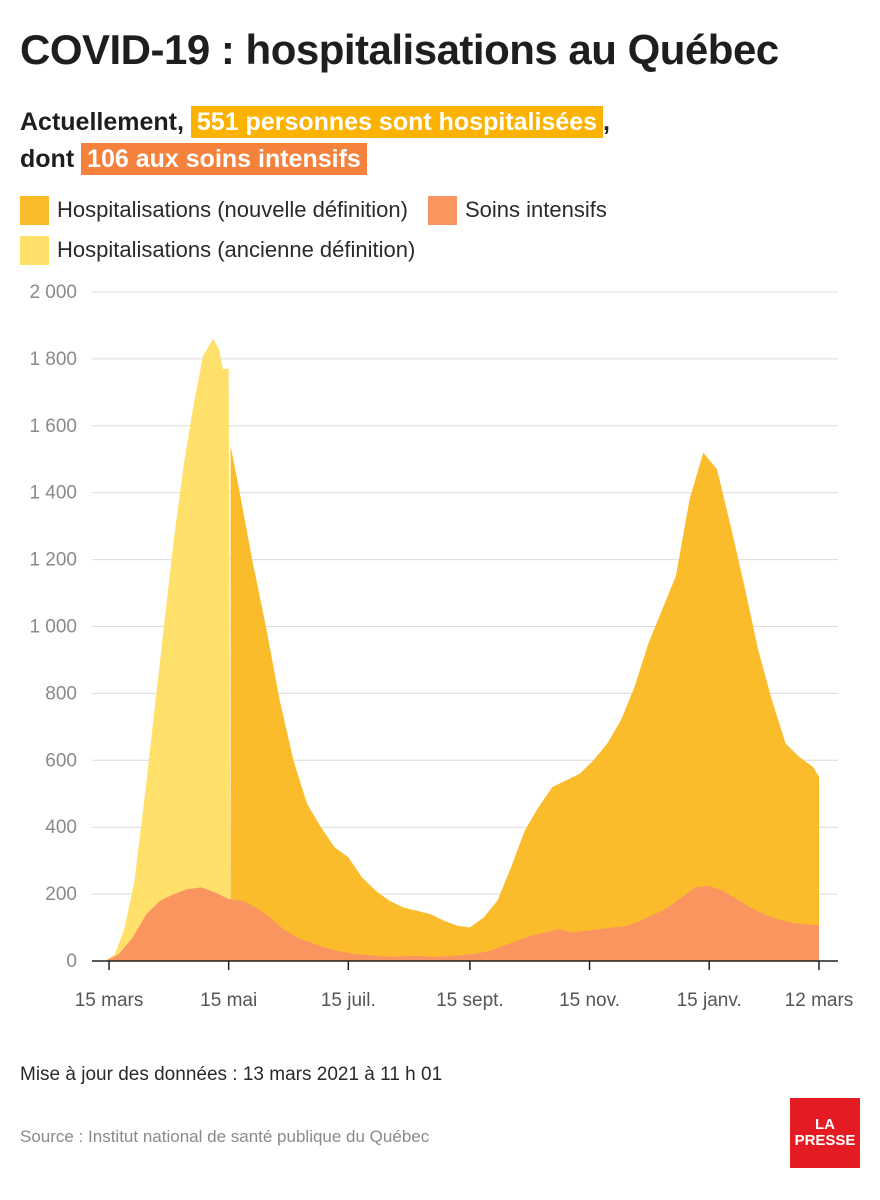  What do you see at coordinates (819, 1000) in the screenshot?
I see `x-tick-label: 12 mars` at bounding box center [819, 1000].